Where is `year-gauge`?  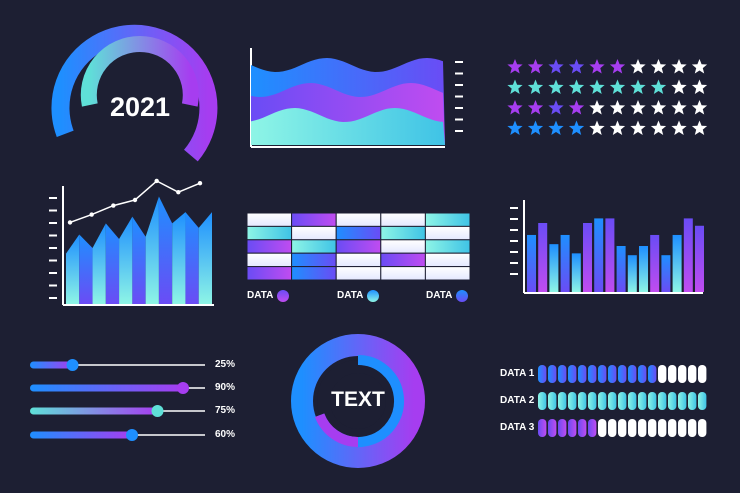 year-gauge is located at coordinates (134, 93).